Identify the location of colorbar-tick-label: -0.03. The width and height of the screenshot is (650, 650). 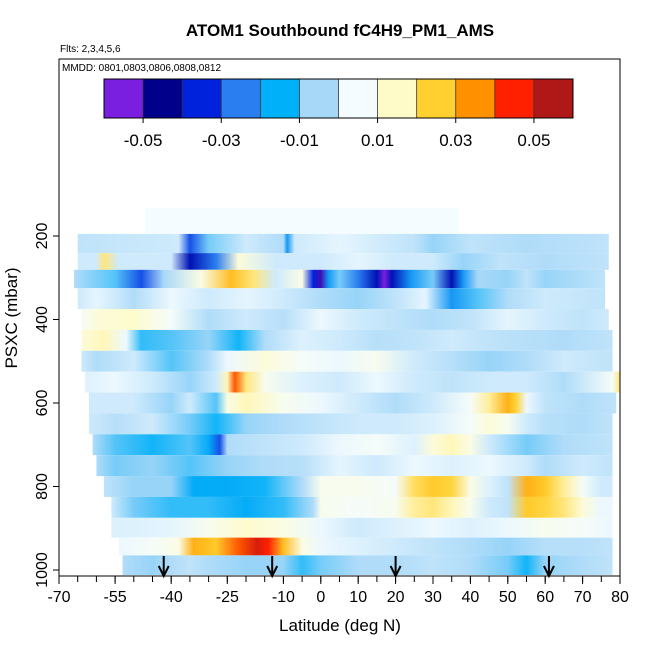
(221, 140).